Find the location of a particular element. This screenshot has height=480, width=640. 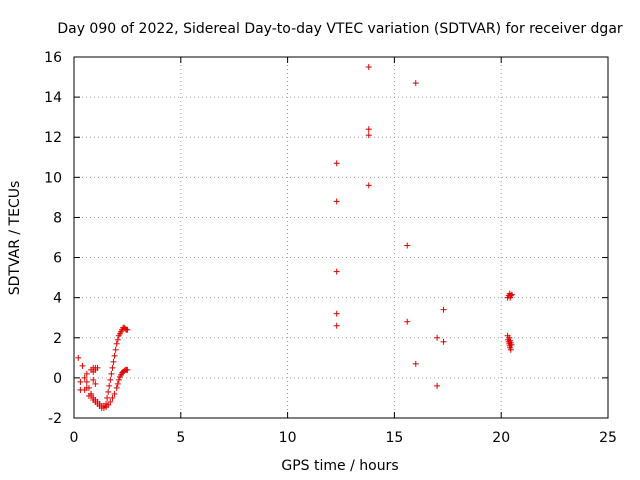

x-tick-label: 0 is located at coordinates (74, 438).